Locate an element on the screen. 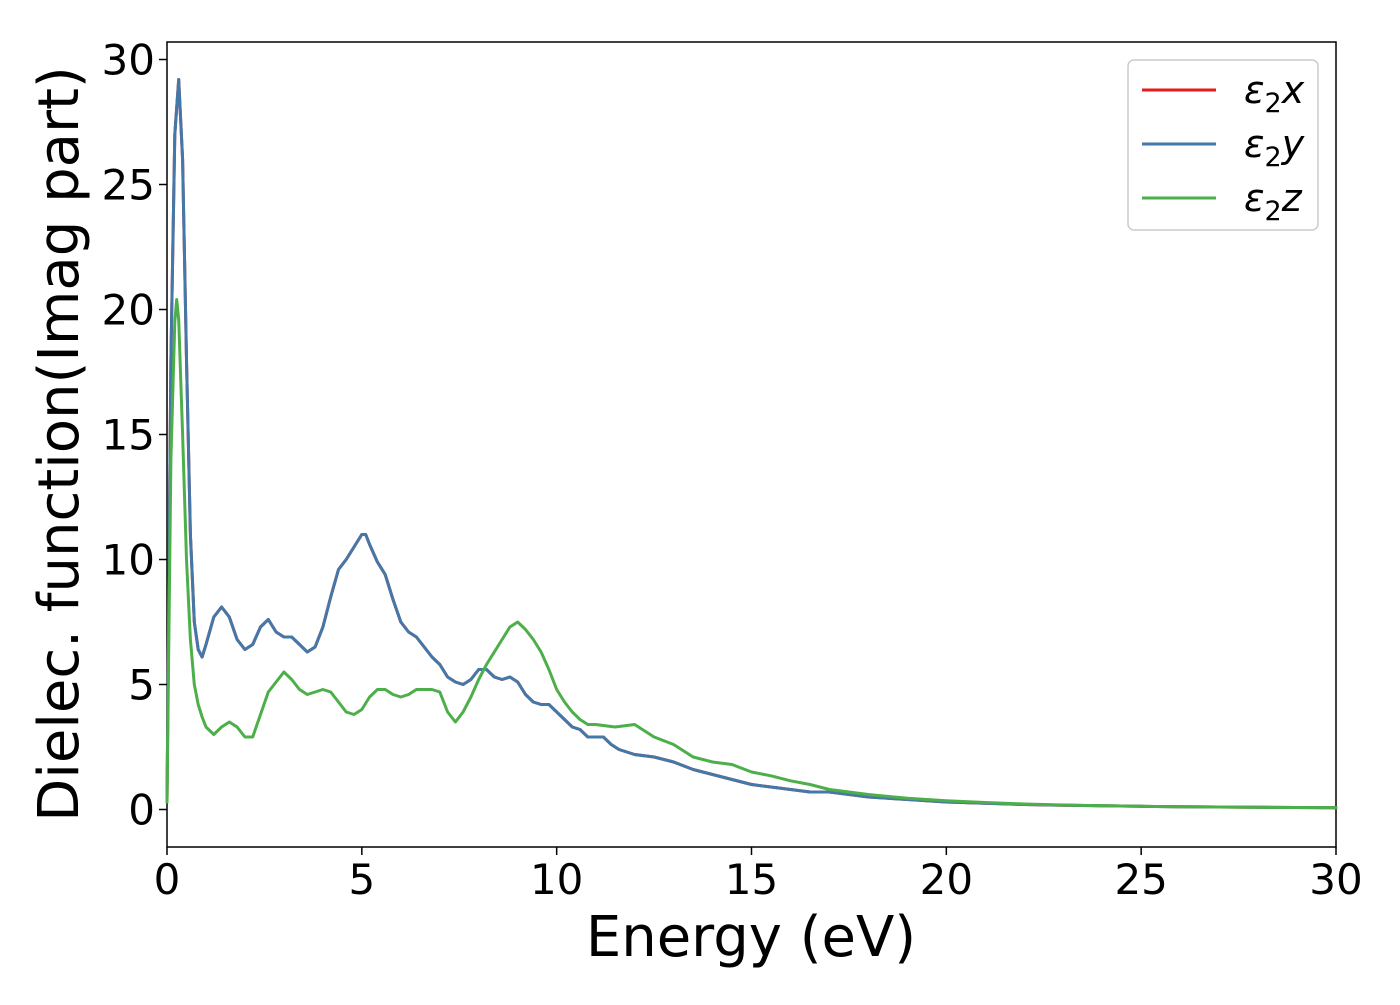 This screenshot has width=1400, height=1005. legend-box is located at coordinates (1223, 145).